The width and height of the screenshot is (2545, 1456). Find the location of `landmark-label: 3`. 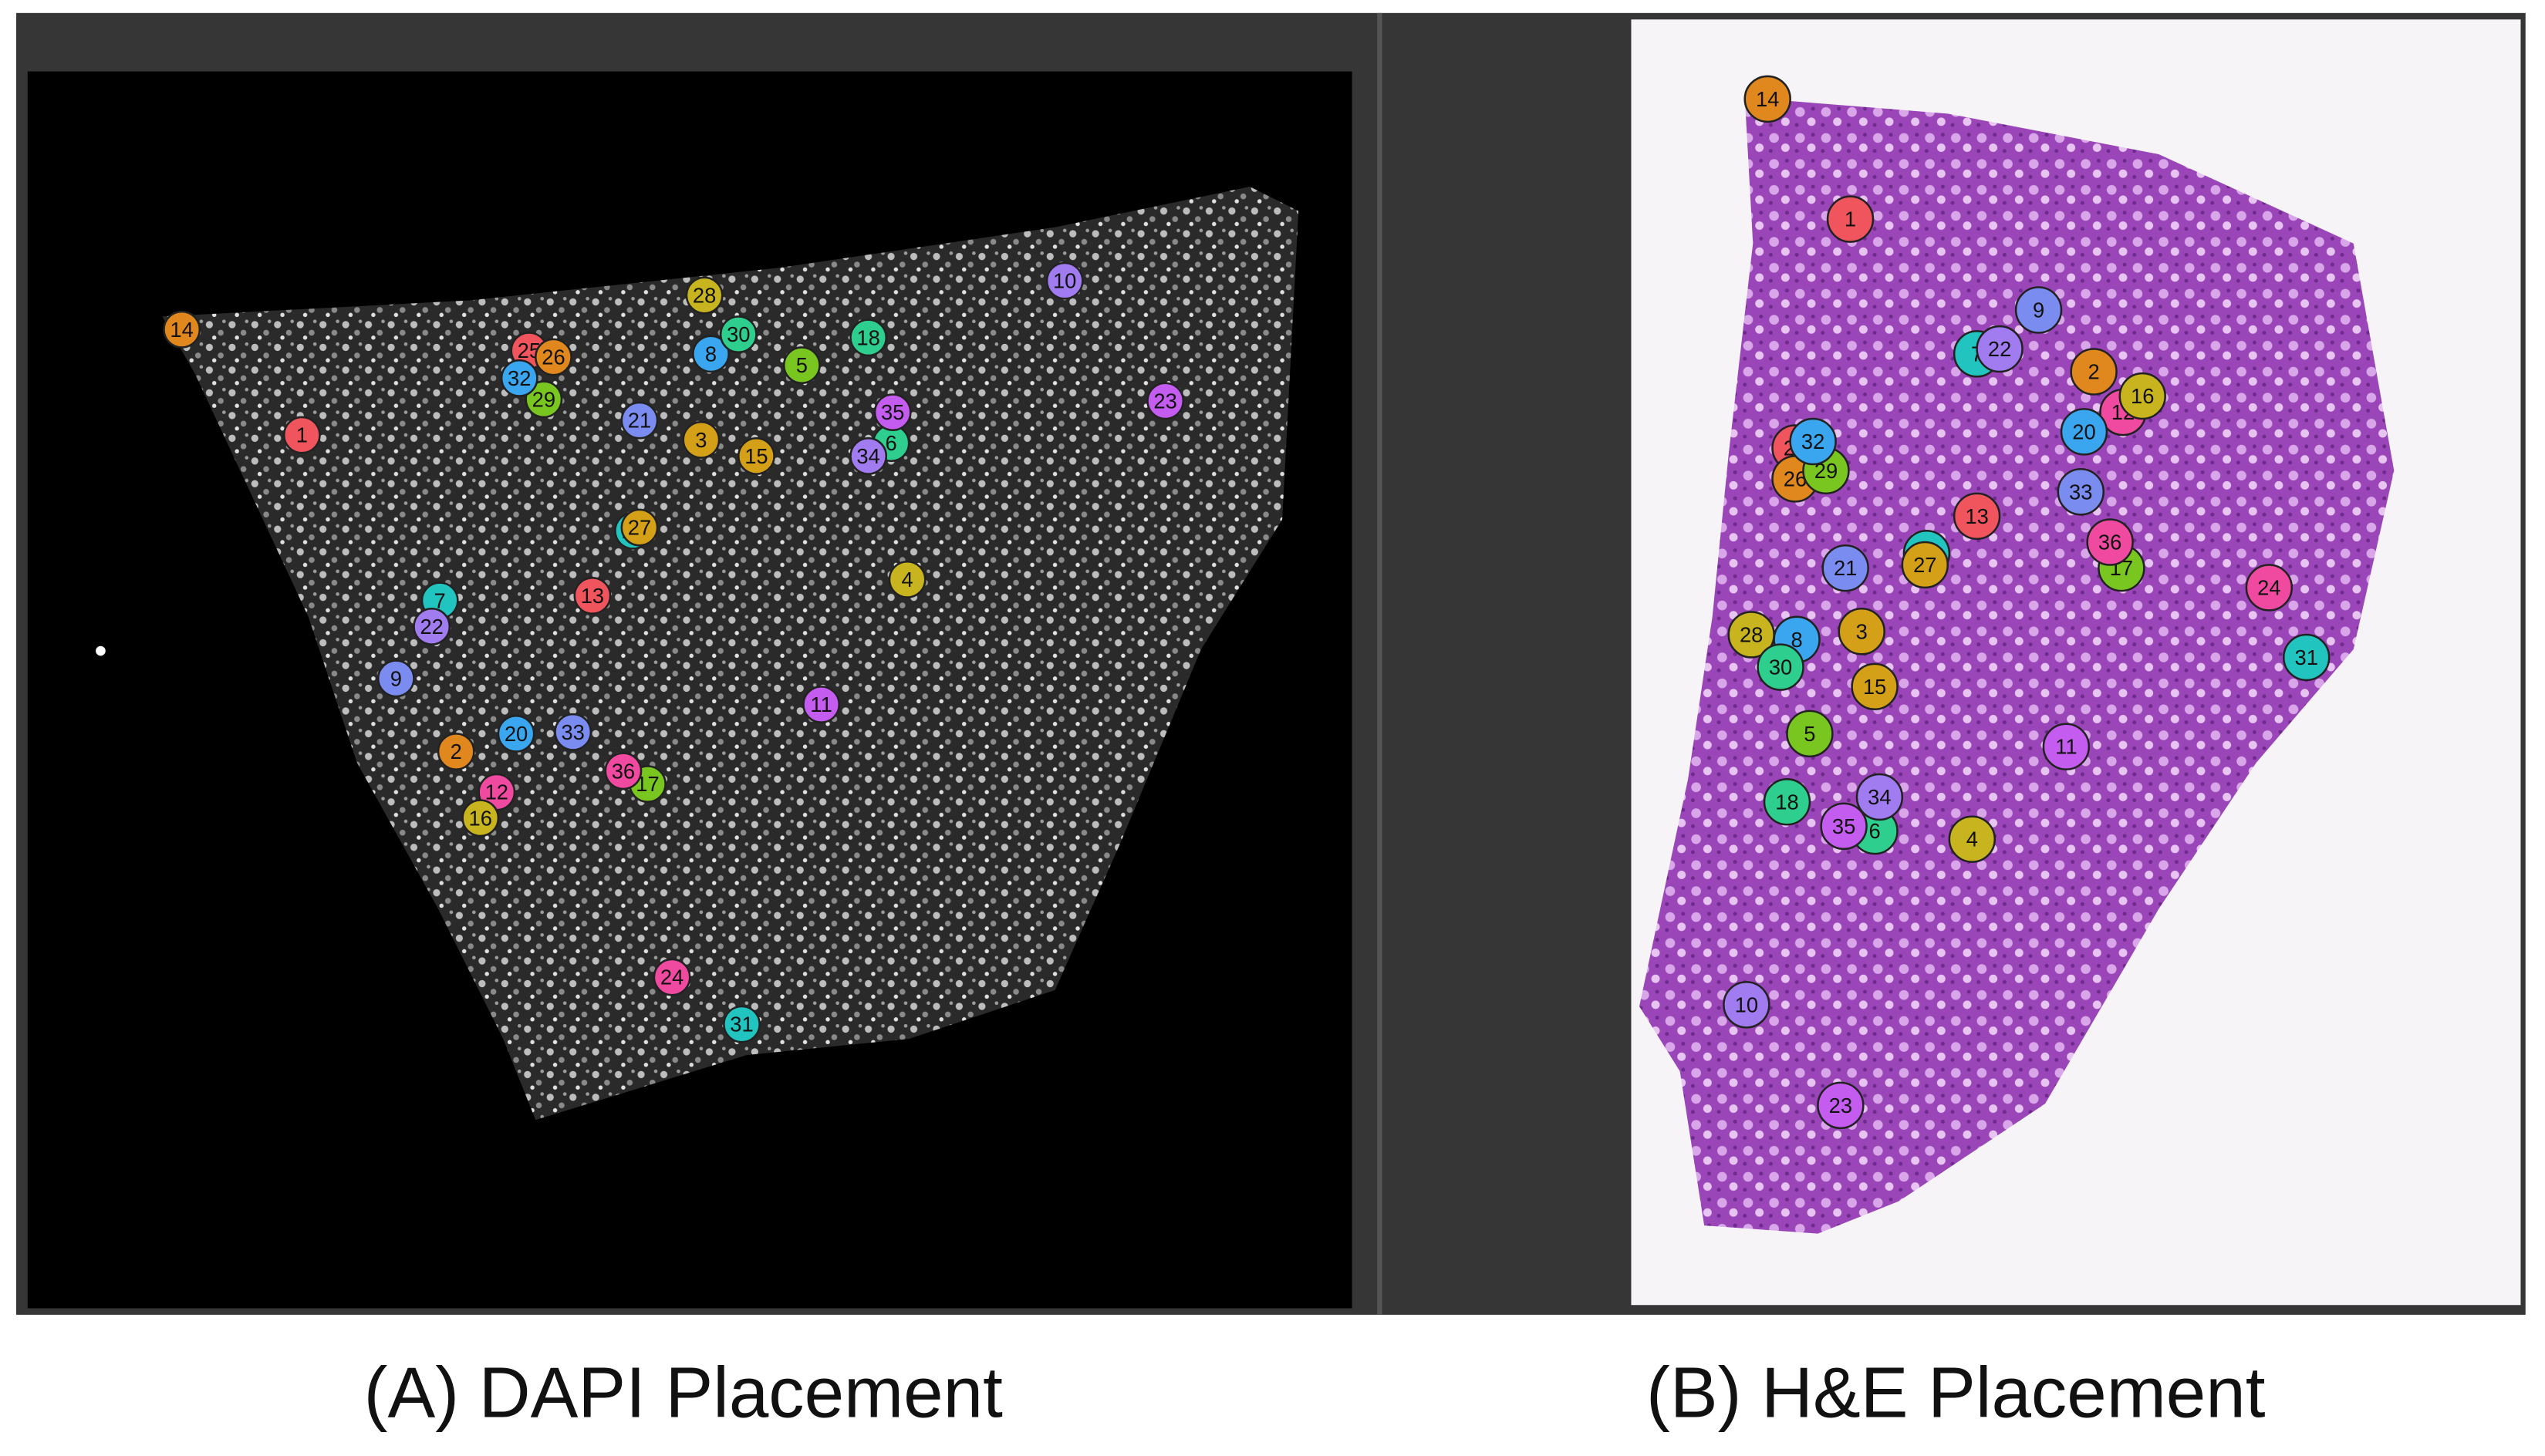

landmark-label: 3 is located at coordinates (1862, 631).